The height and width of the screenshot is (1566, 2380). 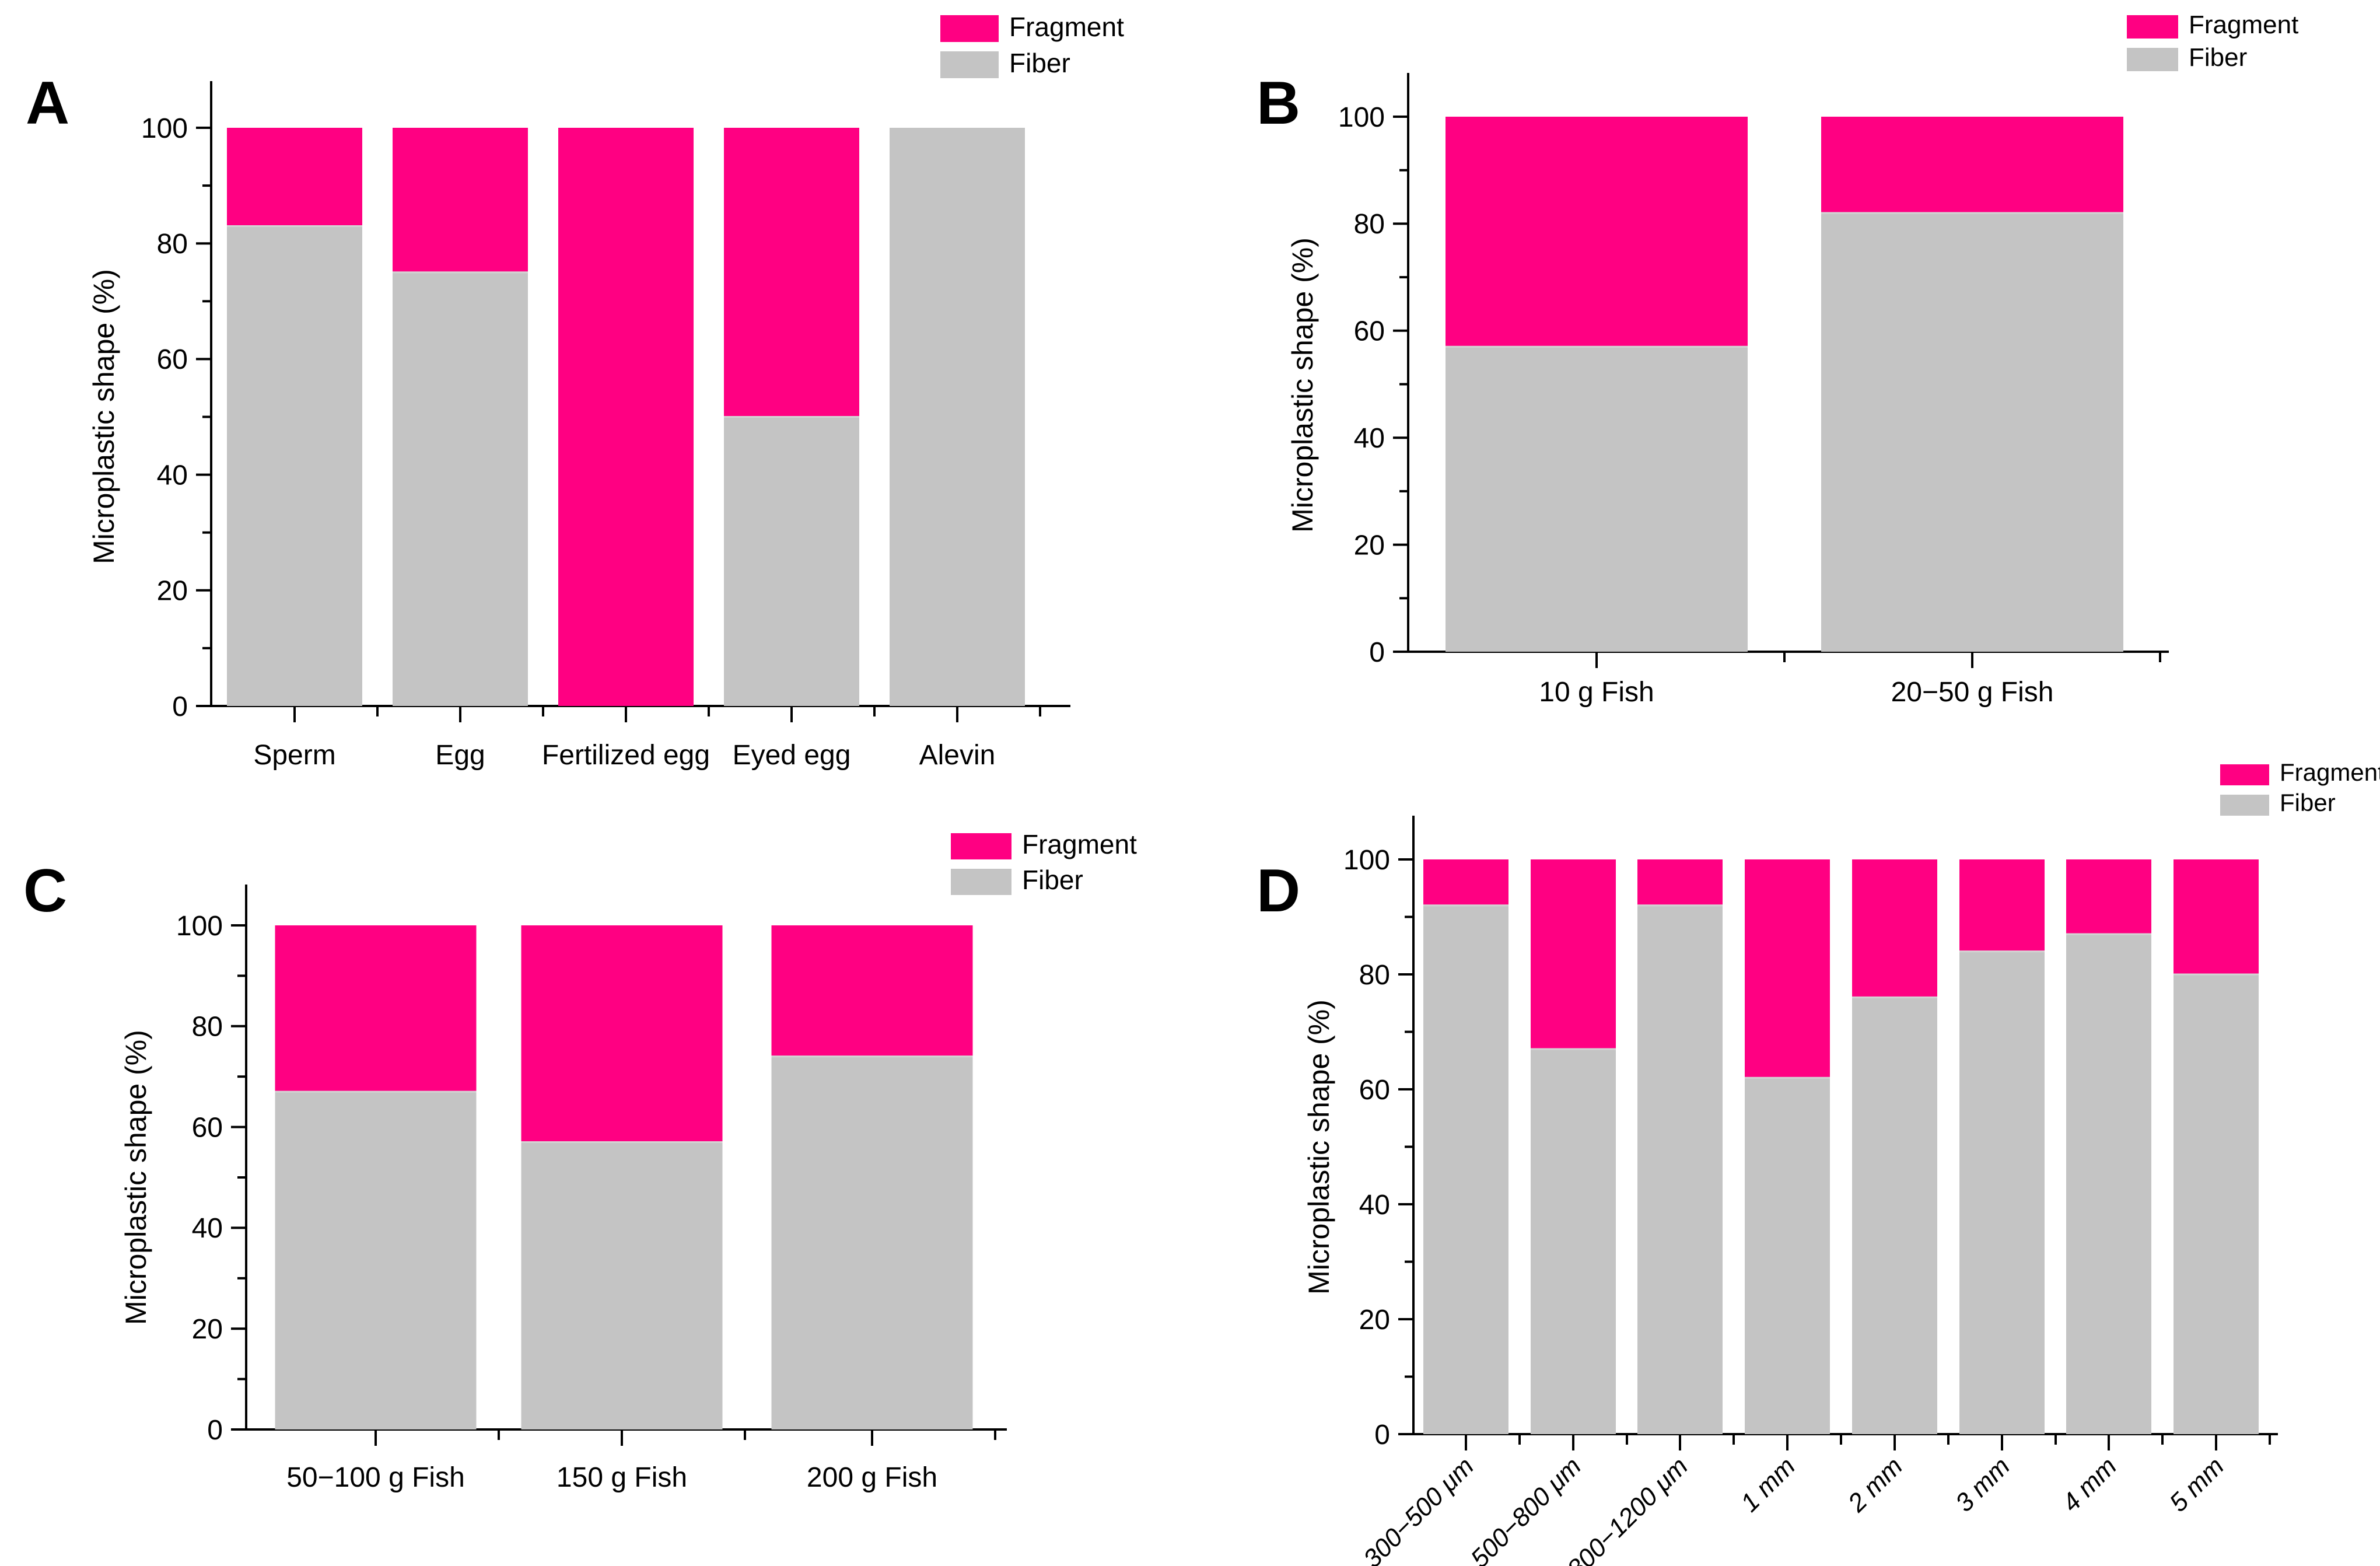 What do you see at coordinates (626, 755) in the screenshot?
I see `category-label: Fertilized egg` at bounding box center [626, 755].